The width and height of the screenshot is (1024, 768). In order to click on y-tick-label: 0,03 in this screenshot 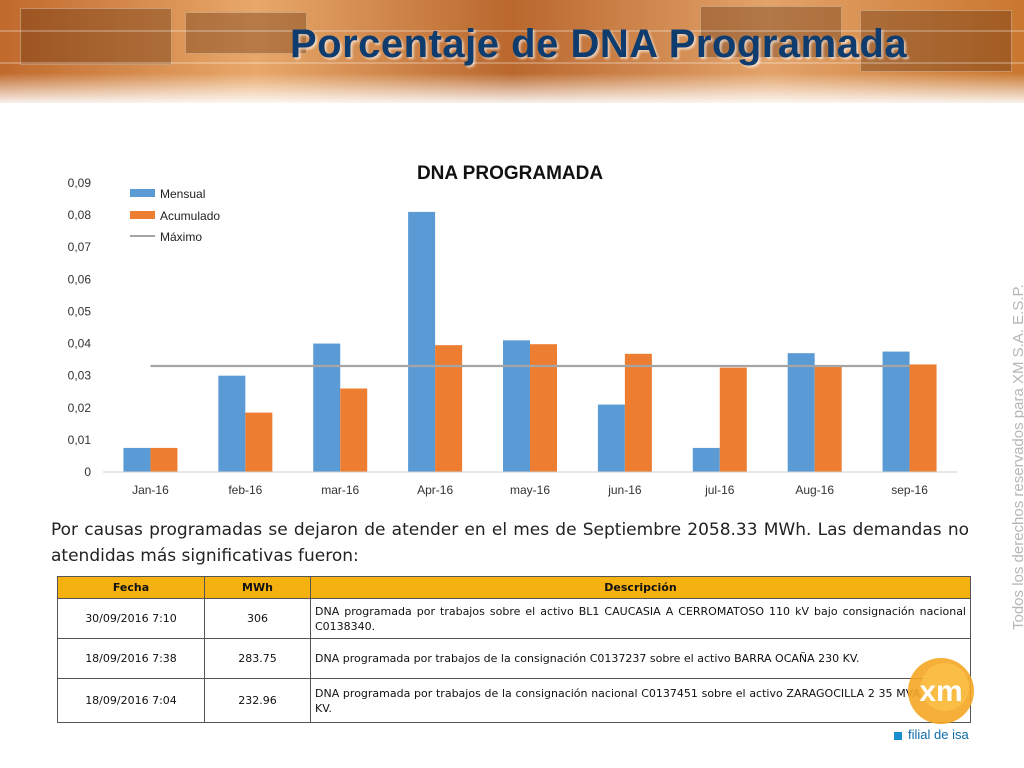, I will do `click(80, 376)`.